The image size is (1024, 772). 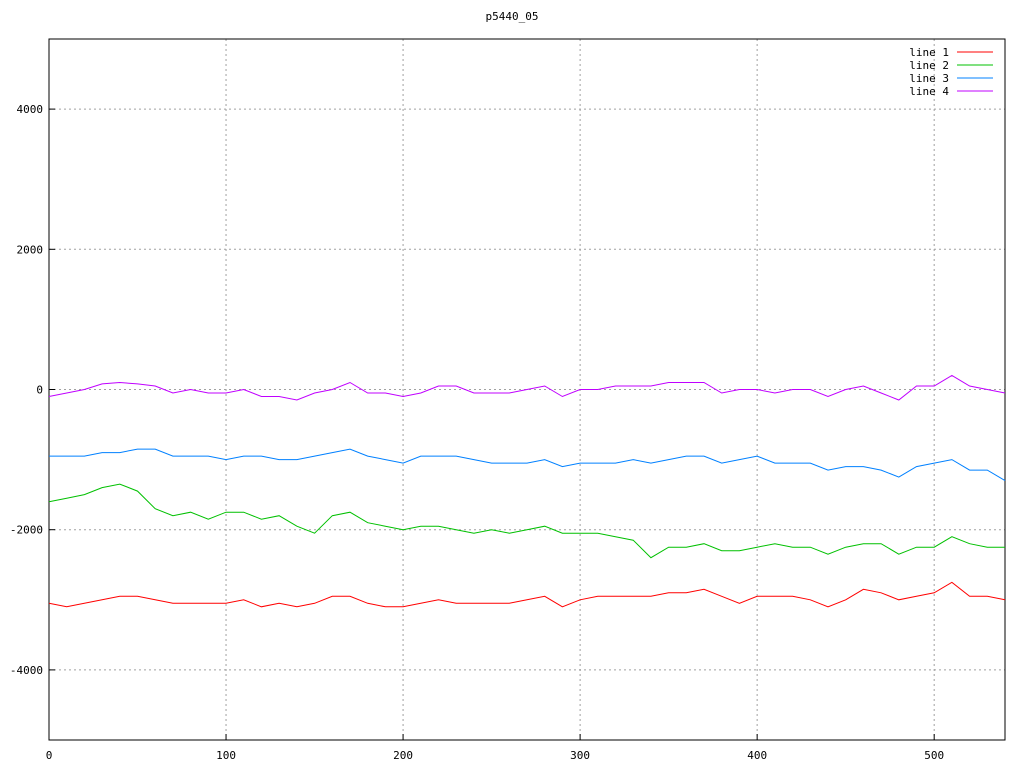 I want to click on legend-label: line 4, so click(x=929, y=91).